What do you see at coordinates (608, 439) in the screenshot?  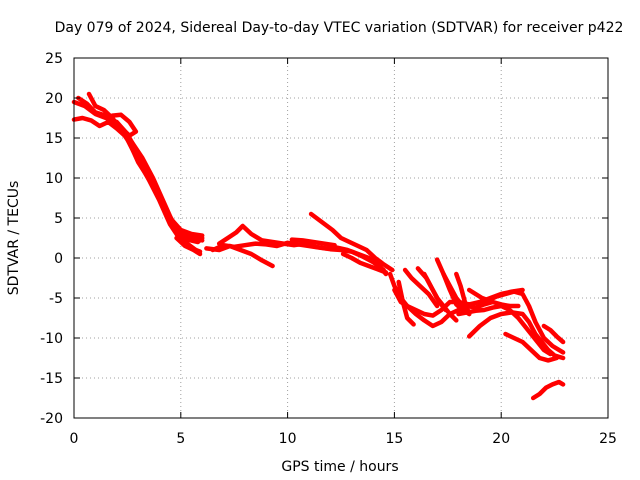 I see `x-tick-label: 25` at bounding box center [608, 439].